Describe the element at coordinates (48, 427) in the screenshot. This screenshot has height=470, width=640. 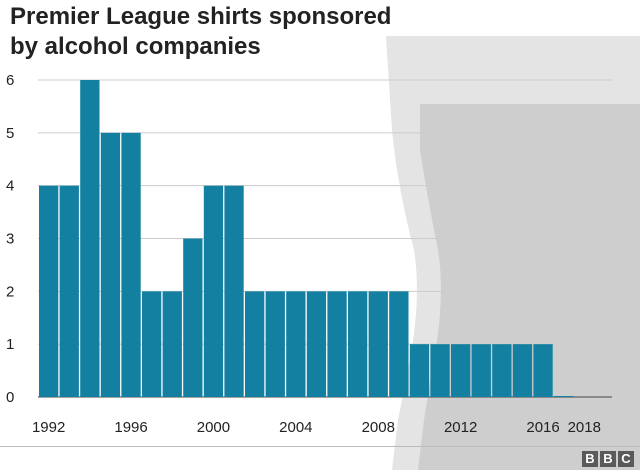
I see `x-tick-label: 1992` at that location.